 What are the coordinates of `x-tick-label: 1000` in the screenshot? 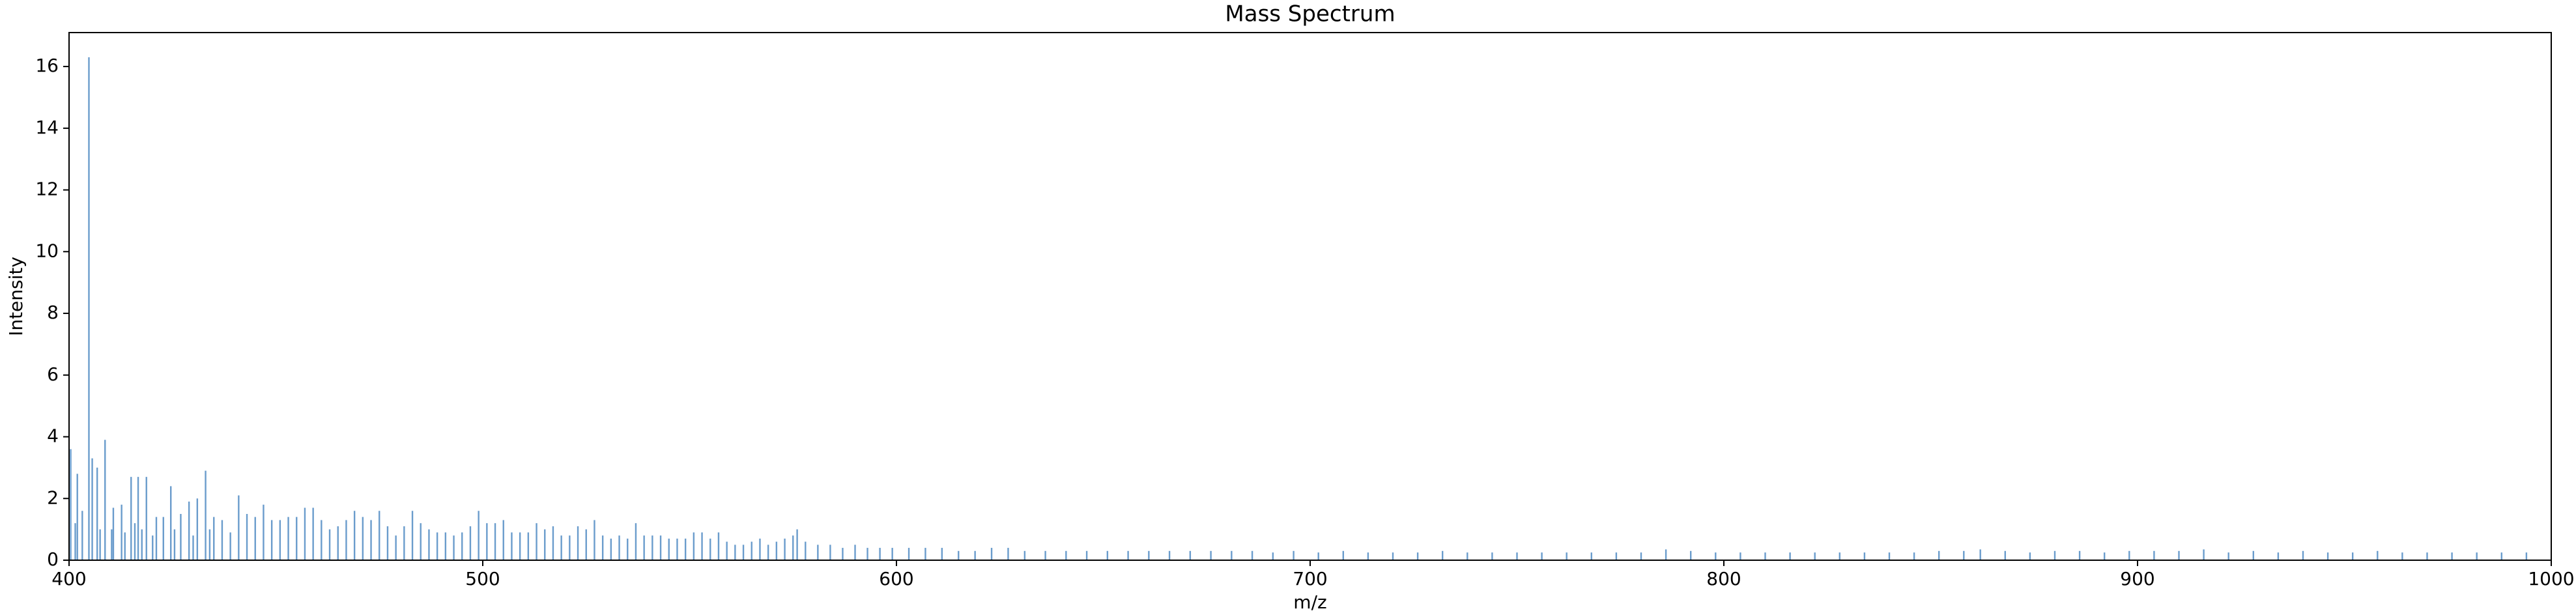 It's located at (2551, 579).